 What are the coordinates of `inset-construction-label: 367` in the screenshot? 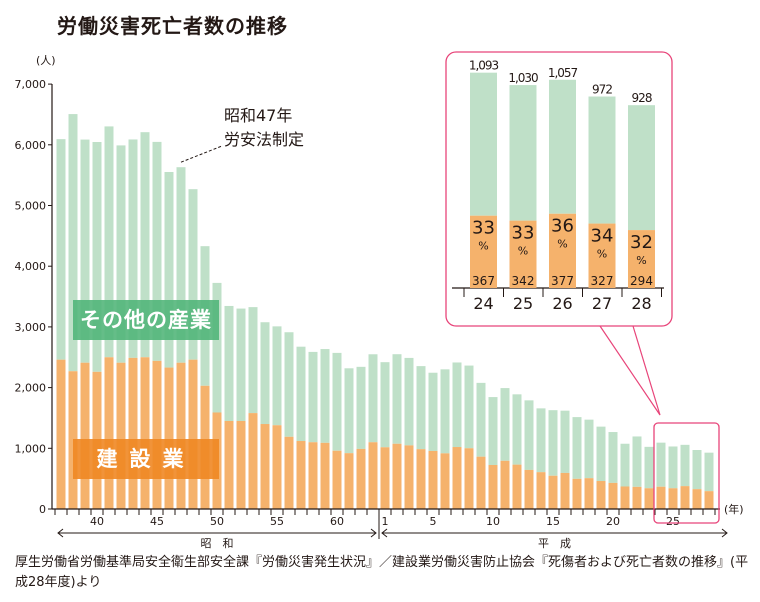 It's located at (483, 281).